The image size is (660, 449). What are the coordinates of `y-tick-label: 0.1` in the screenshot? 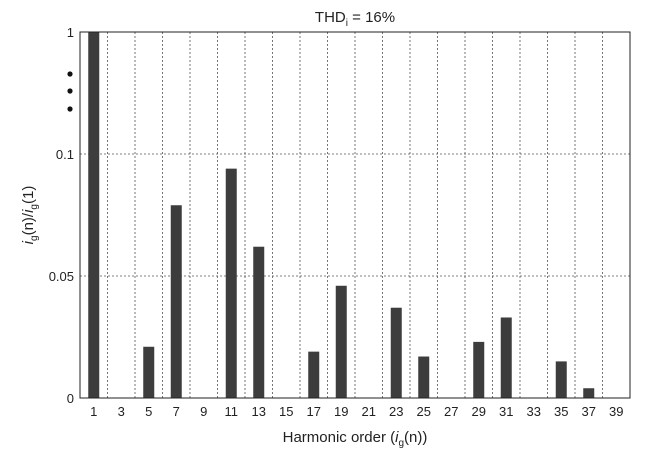 It's located at (65, 154).